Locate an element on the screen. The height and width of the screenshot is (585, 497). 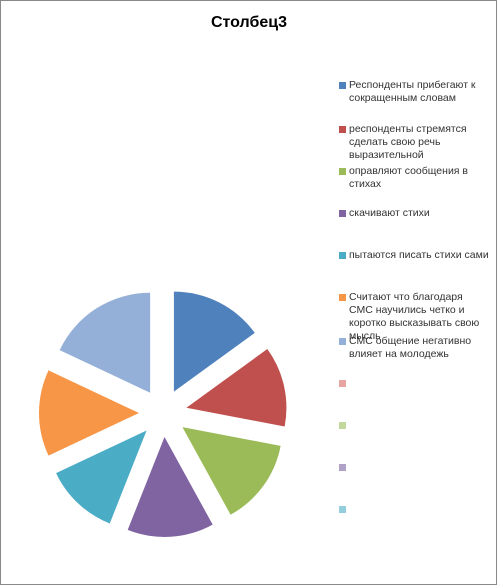
legend-label: пытаются писать стихи сами is located at coordinates (419, 255).